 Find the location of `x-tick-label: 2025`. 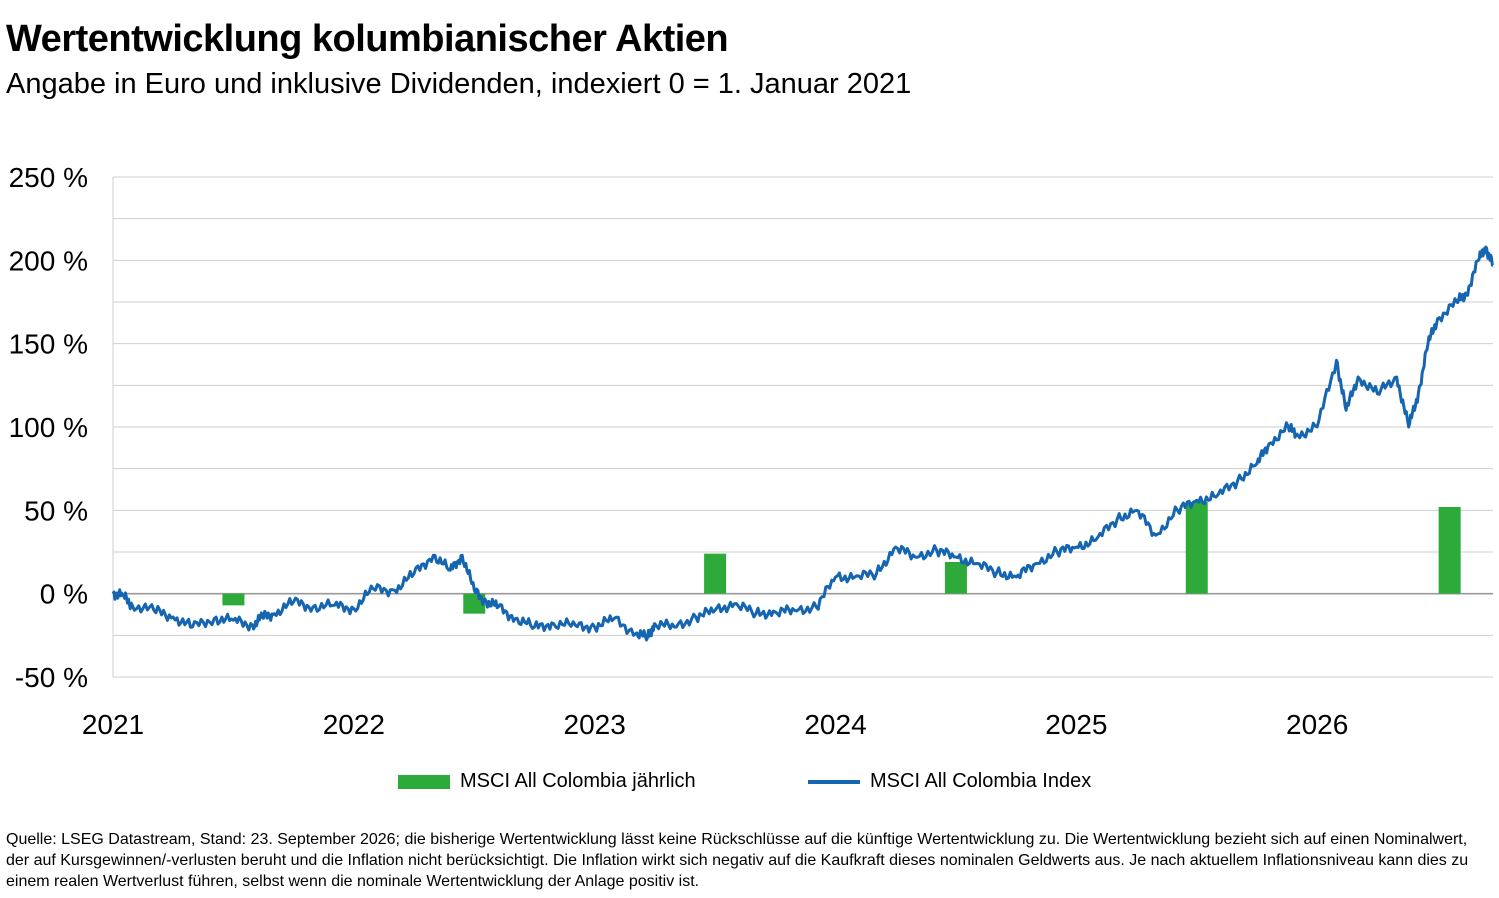

x-tick-label: 2025 is located at coordinates (1076, 724).